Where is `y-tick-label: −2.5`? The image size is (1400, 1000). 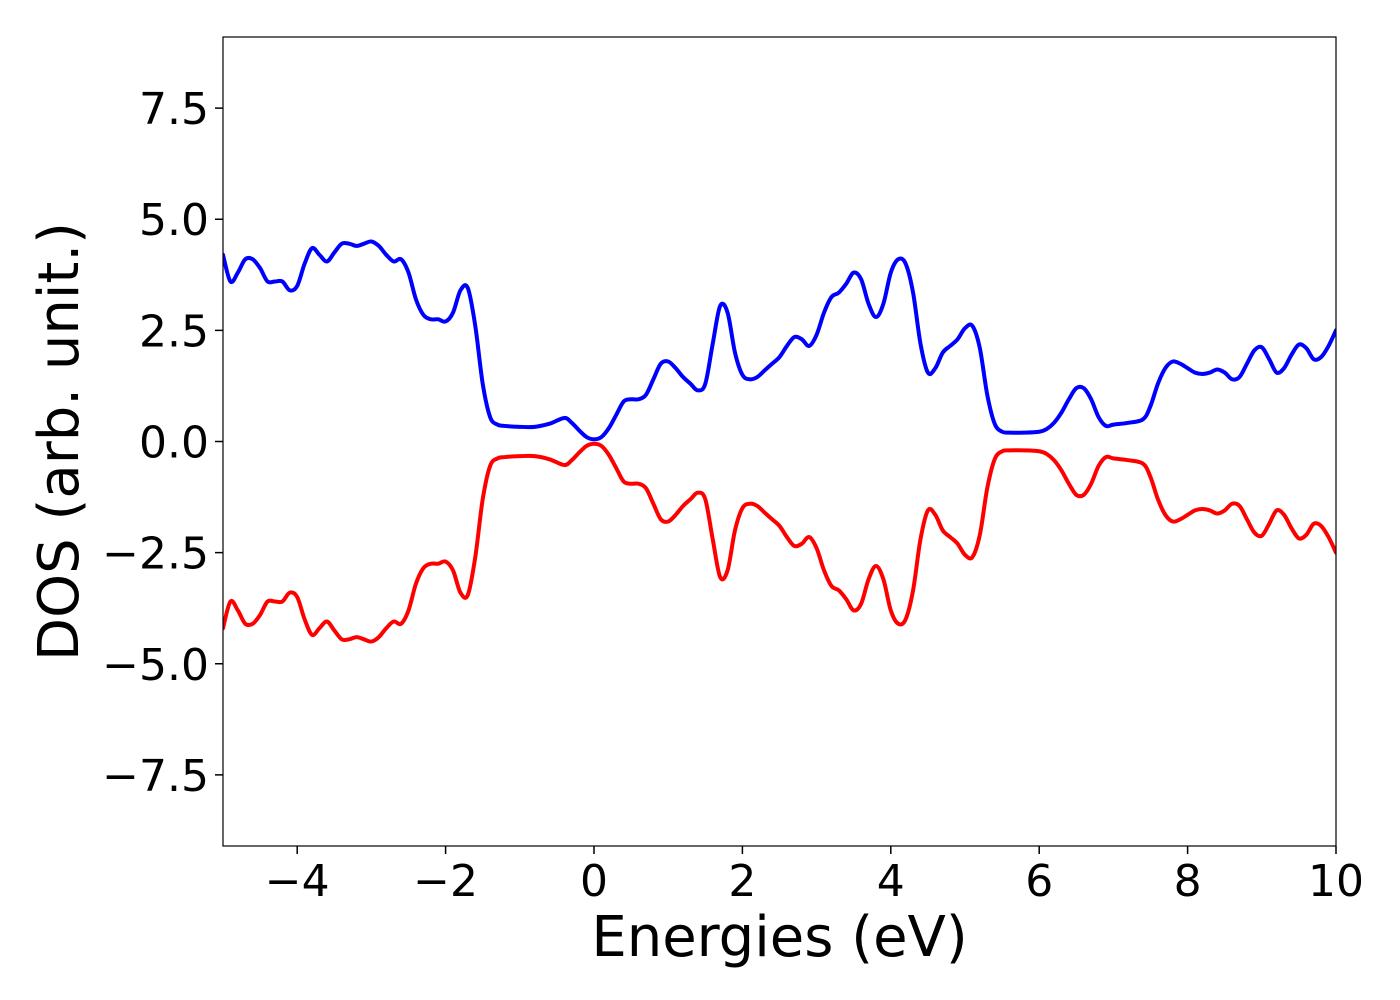
y-tick-label: −2.5 is located at coordinates (155, 554).